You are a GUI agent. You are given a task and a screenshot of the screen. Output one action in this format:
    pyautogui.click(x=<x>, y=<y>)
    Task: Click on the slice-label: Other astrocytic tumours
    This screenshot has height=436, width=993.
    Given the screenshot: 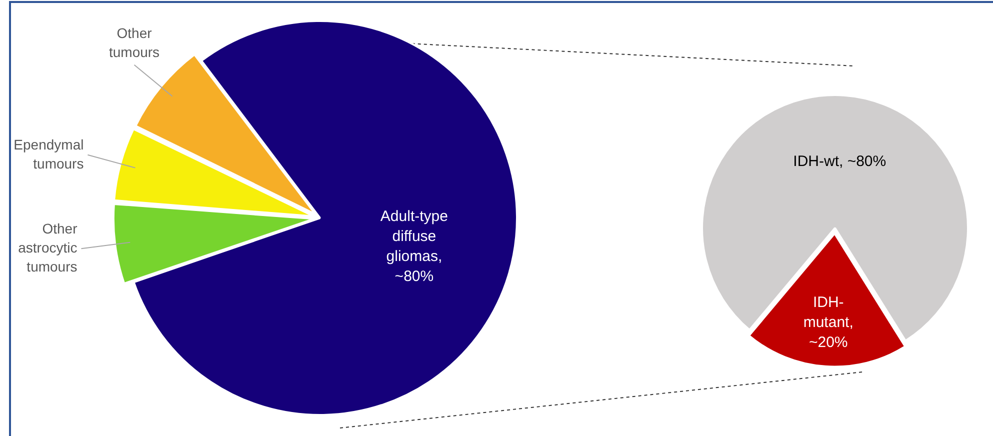 What is the action you would take?
    pyautogui.click(x=48, y=247)
    